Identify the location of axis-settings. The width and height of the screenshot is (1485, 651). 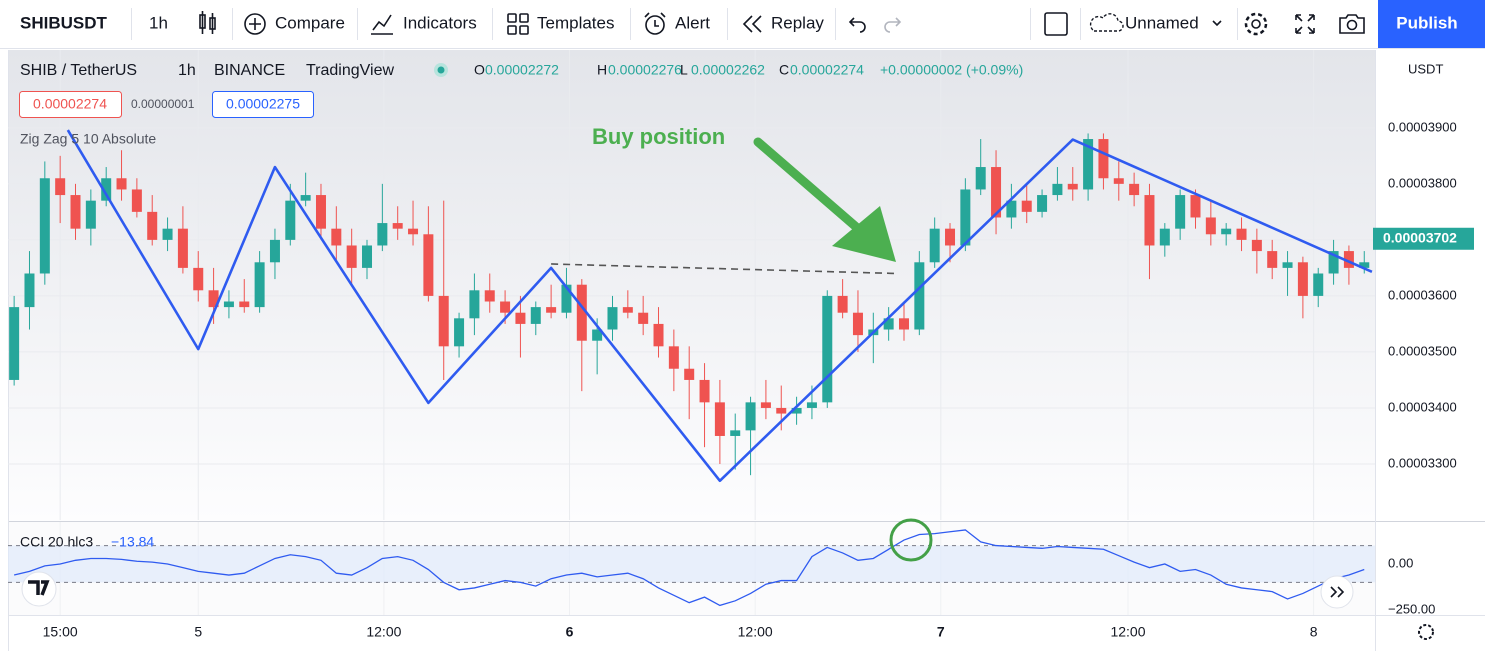
(1426, 632).